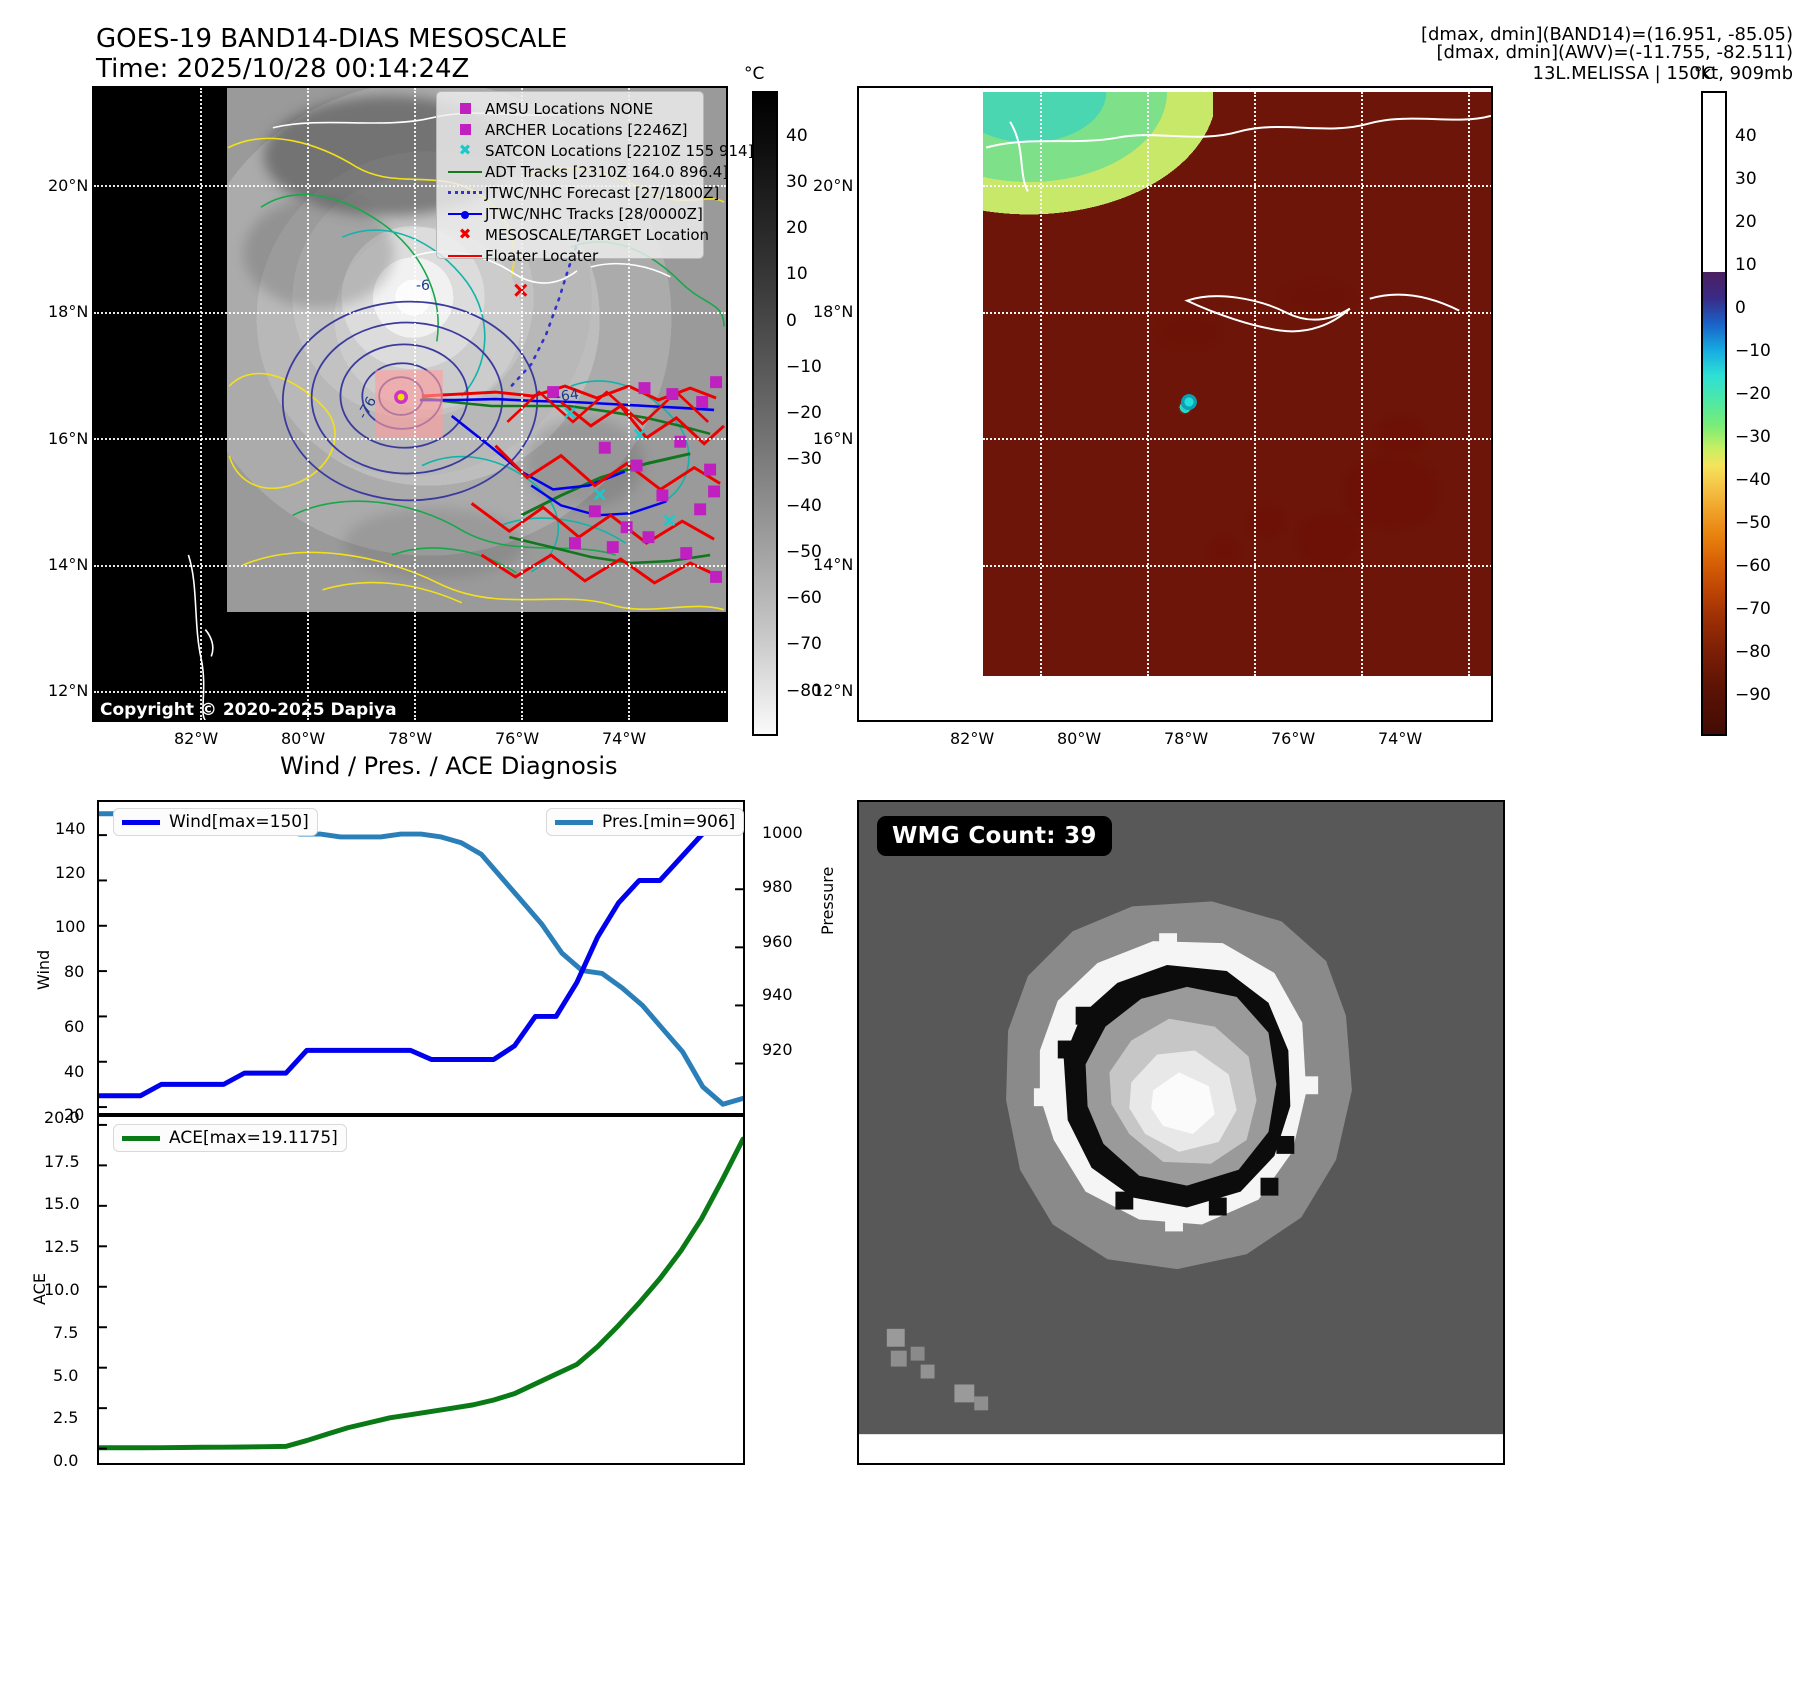 This screenshot has width=1801, height=1690. I want to click on cb-tick: −80, so click(804, 691).